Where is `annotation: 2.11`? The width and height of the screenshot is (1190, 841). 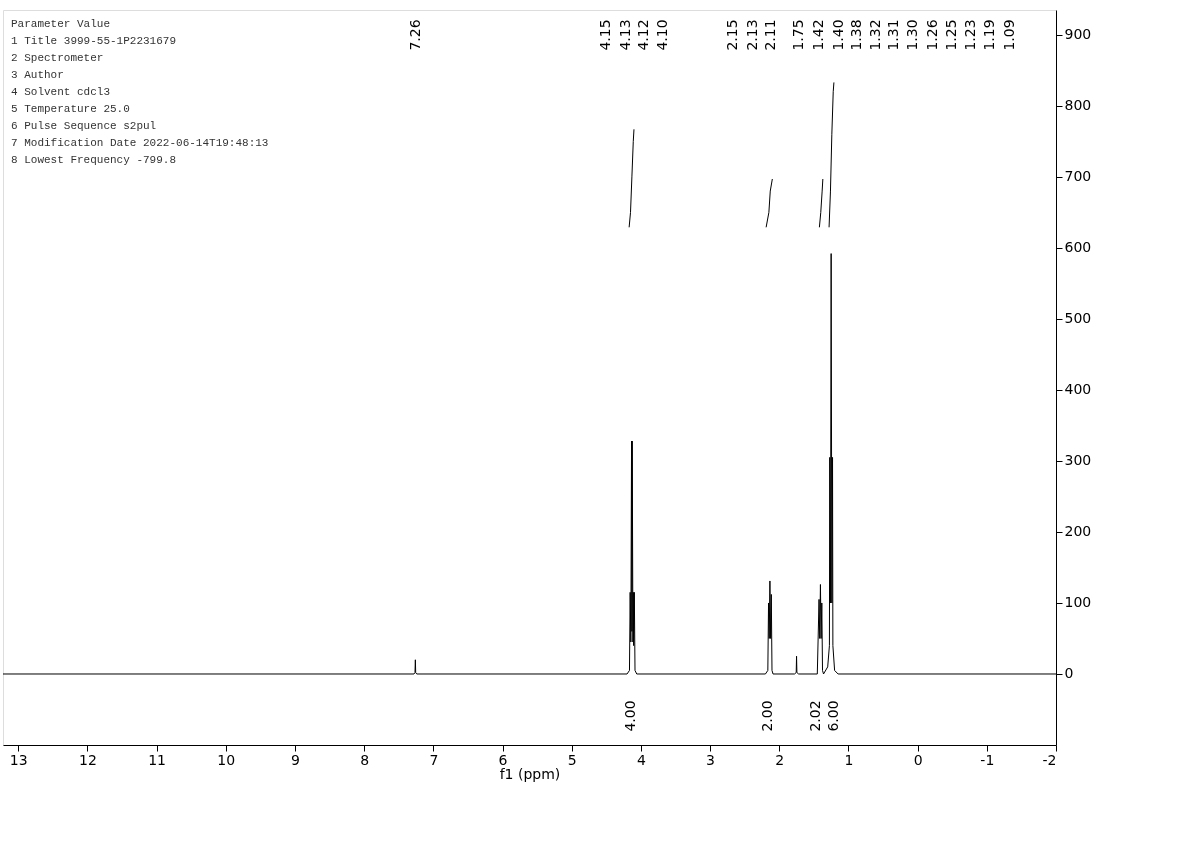
annotation: 2.11 is located at coordinates (770, 35).